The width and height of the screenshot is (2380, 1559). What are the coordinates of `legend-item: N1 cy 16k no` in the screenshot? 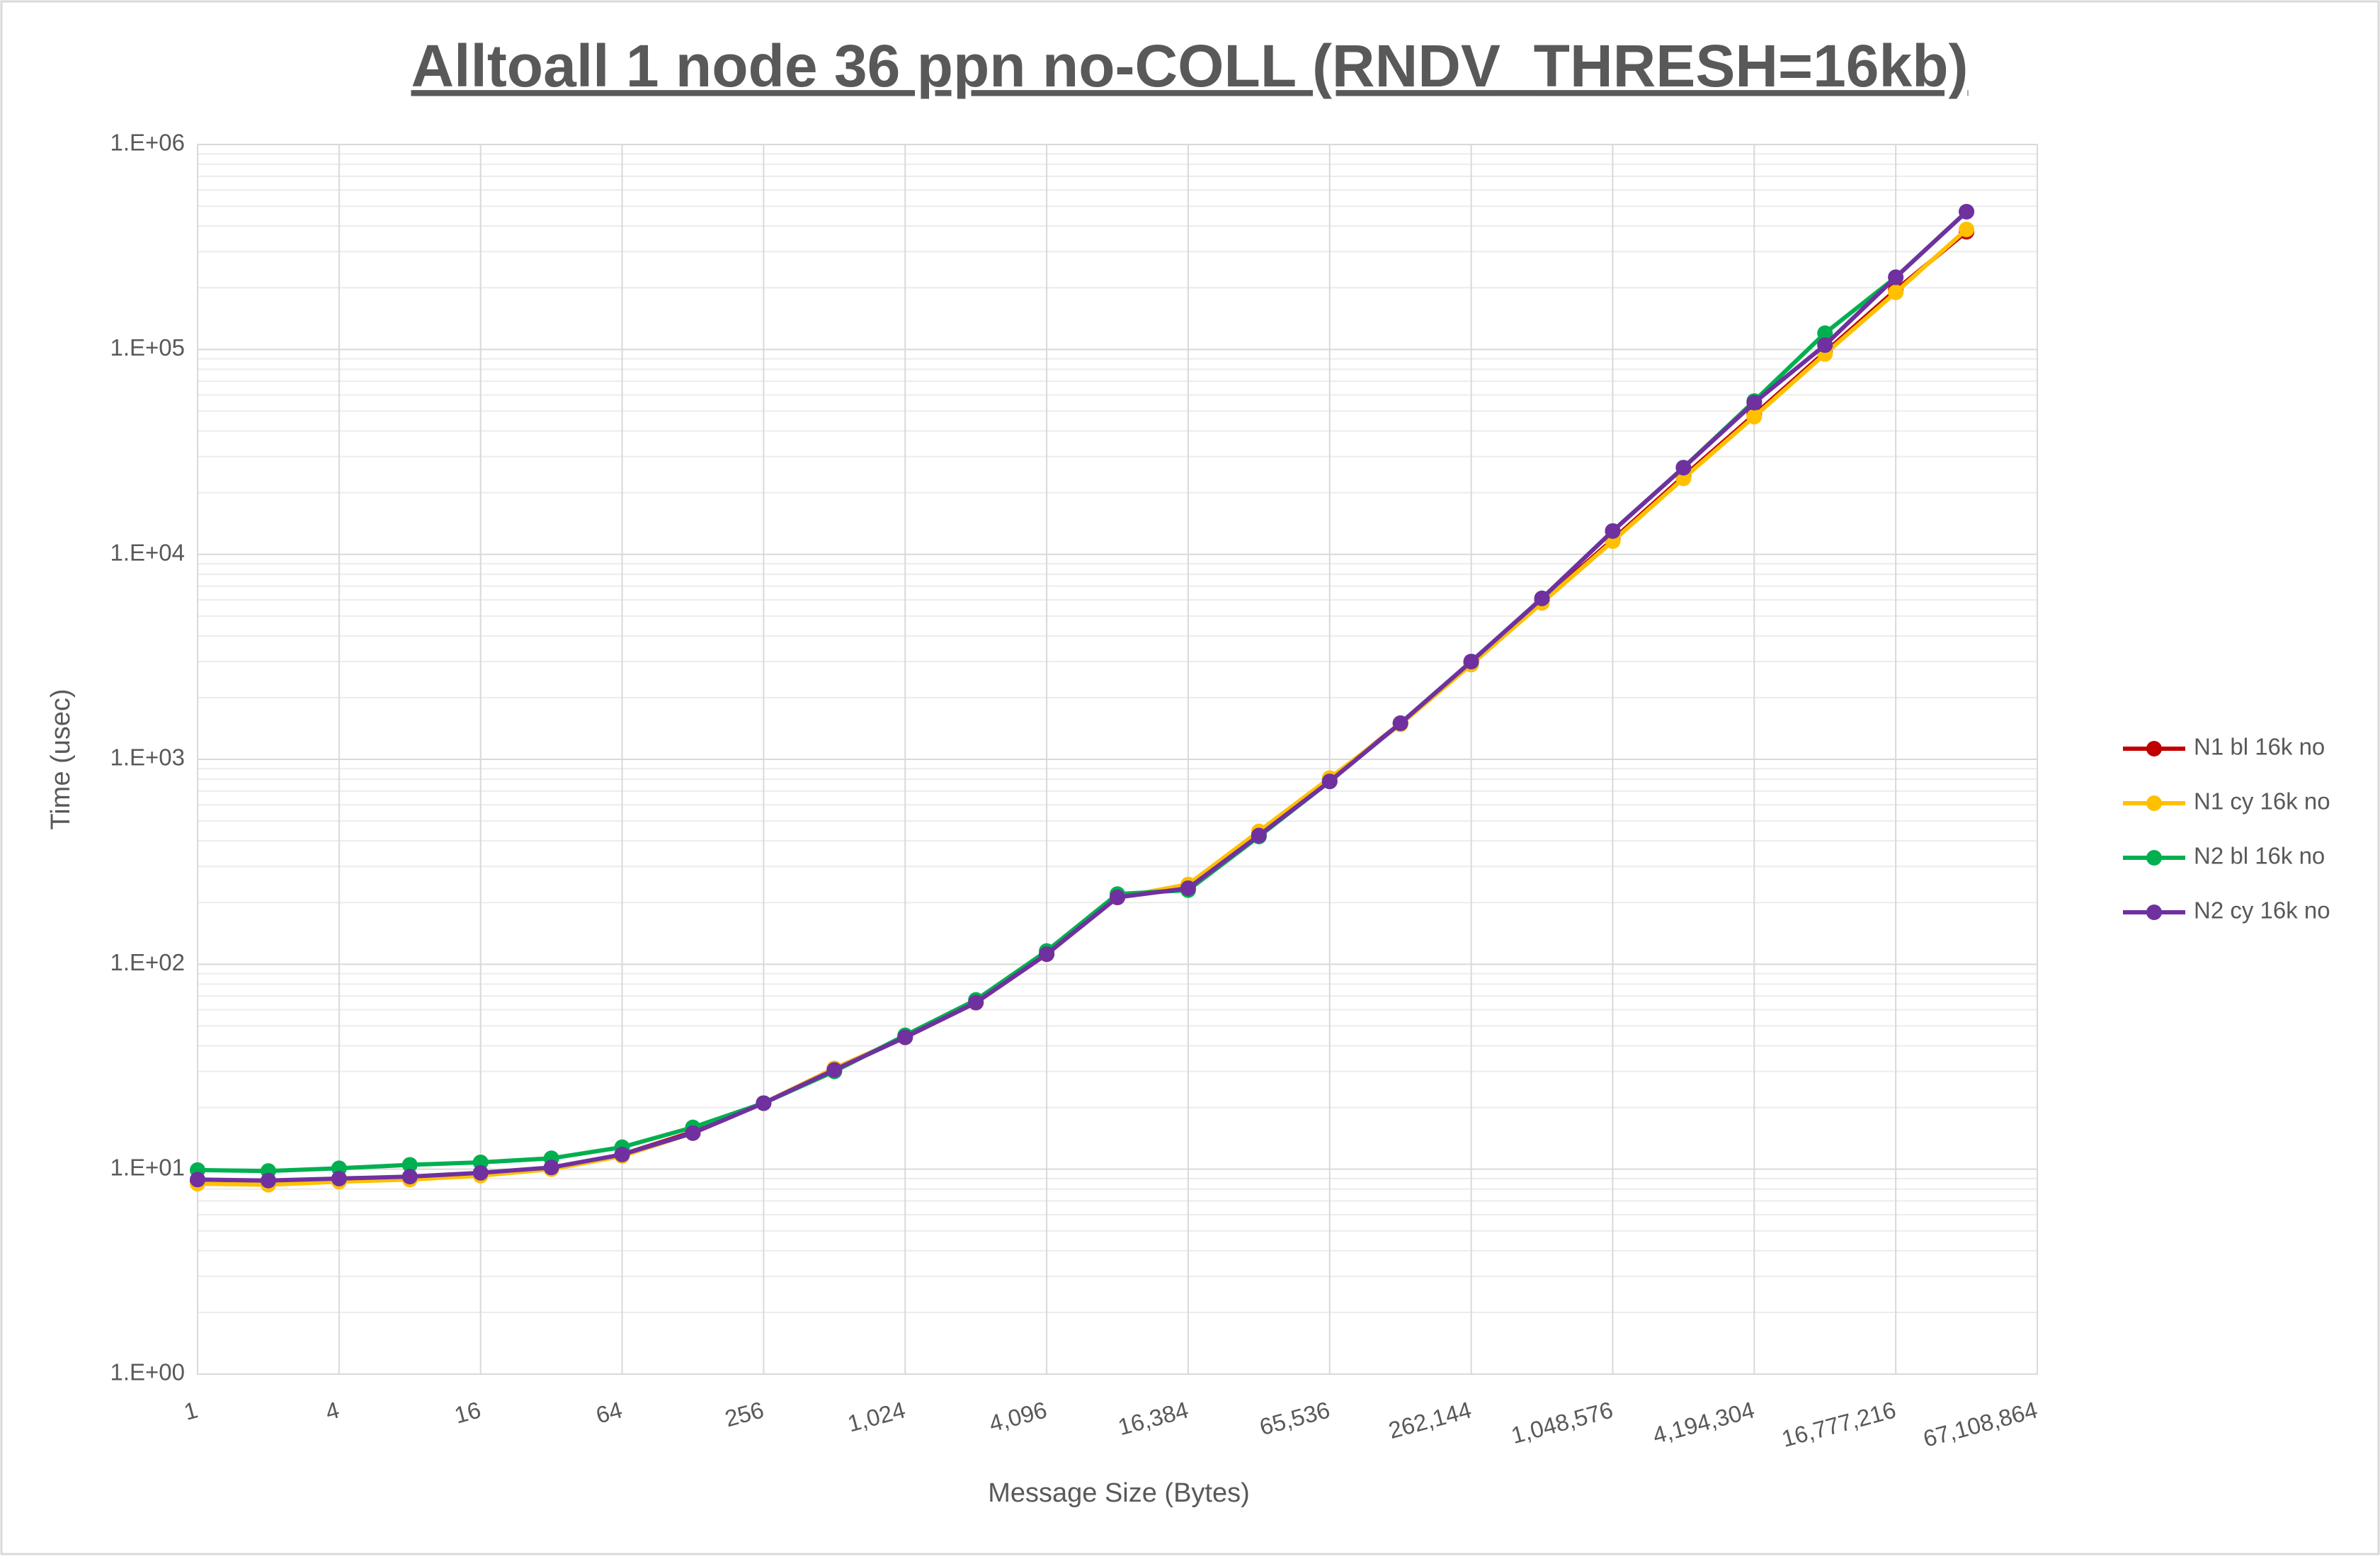 It's located at (2226, 801).